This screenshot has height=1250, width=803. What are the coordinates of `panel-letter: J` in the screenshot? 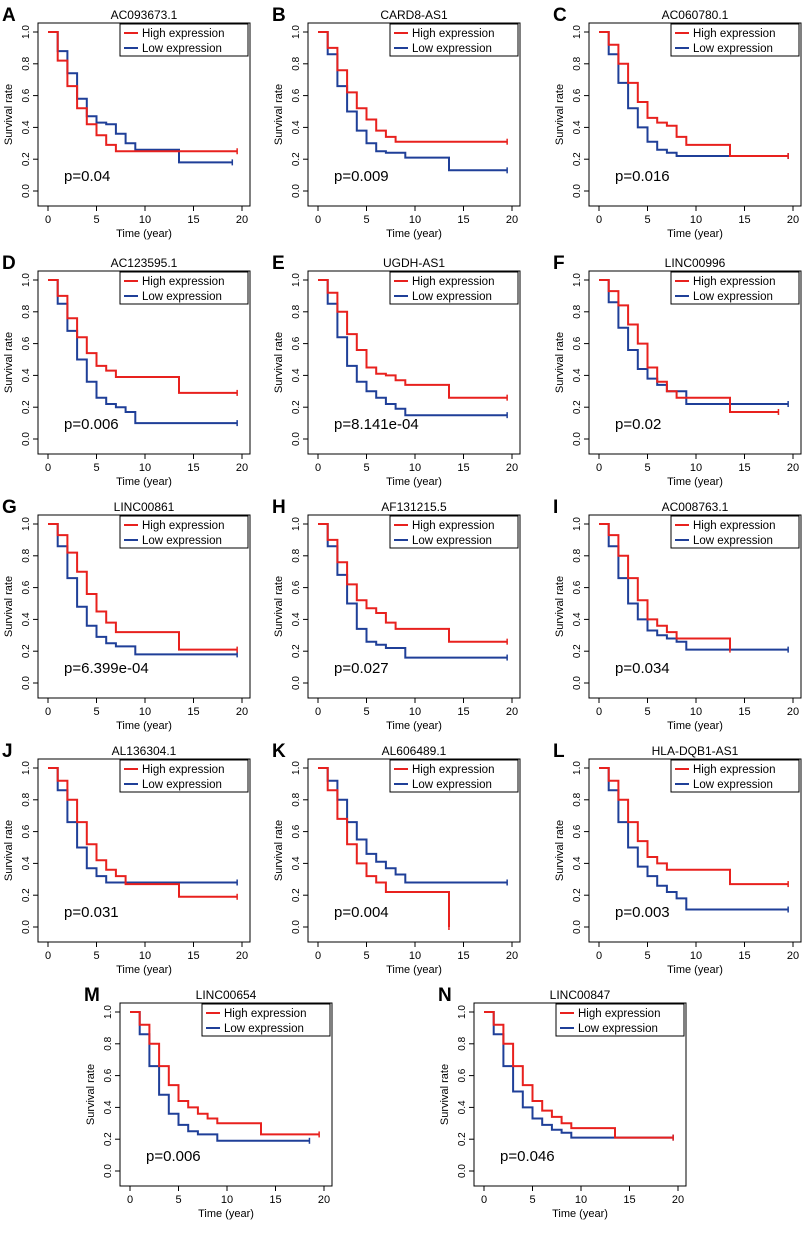 It's located at (7, 751).